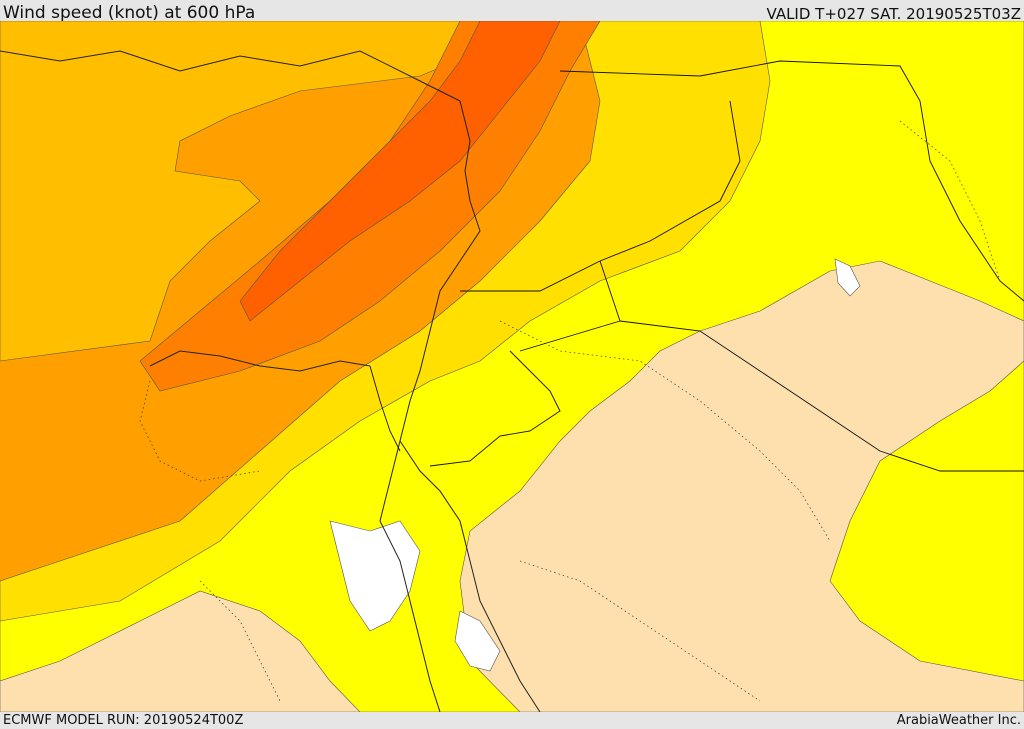 The height and width of the screenshot is (729, 1024). What do you see at coordinates (400, 171) in the screenshot?
I see `band-storm` at bounding box center [400, 171].